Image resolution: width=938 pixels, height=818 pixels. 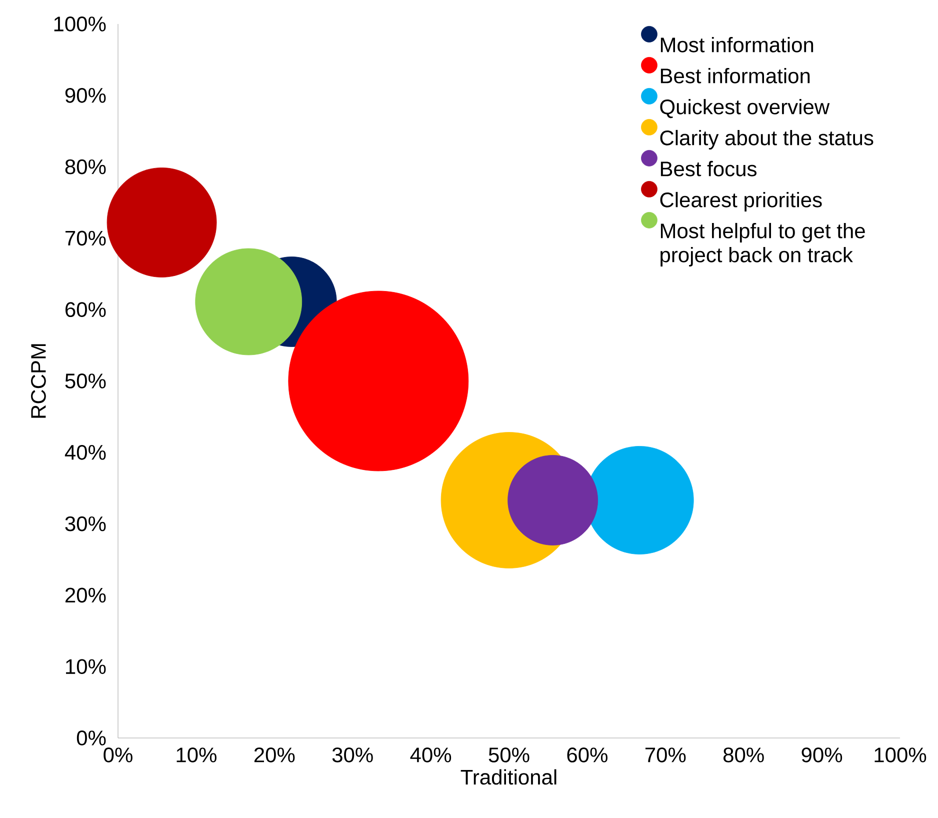 What do you see at coordinates (85, 452) in the screenshot?
I see `y-tick-label: 40%` at bounding box center [85, 452].